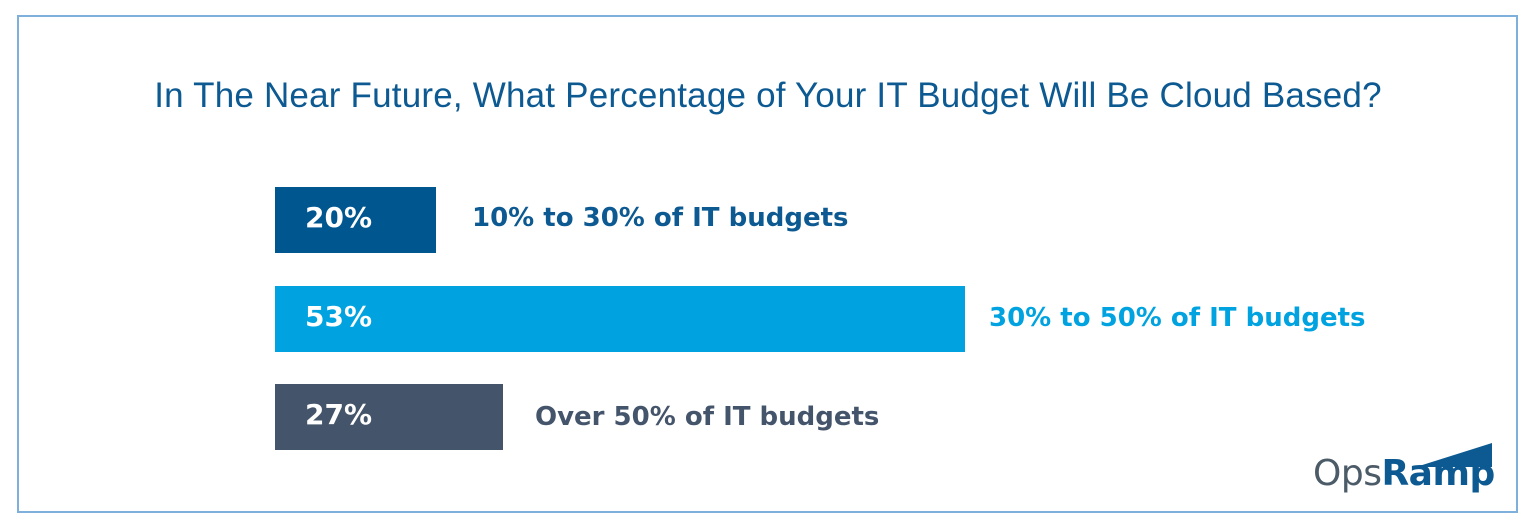 The height and width of the screenshot is (527, 1536). I want to click on bar-category-label: Over 50% of IT budgets, so click(707, 417).